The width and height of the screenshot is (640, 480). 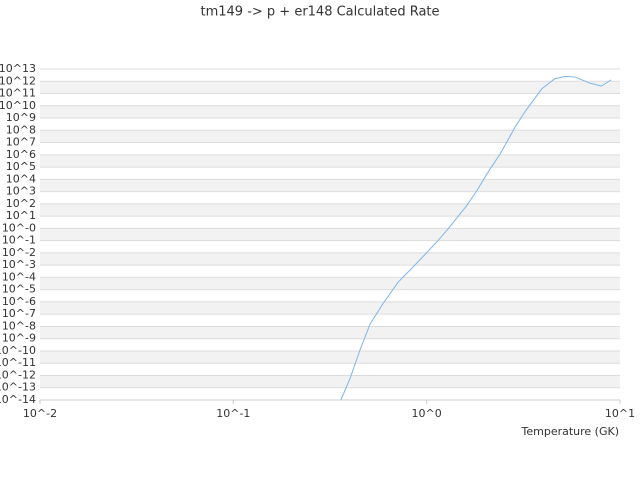 I want to click on y-tick-label: 10^-12, so click(x=18, y=374).